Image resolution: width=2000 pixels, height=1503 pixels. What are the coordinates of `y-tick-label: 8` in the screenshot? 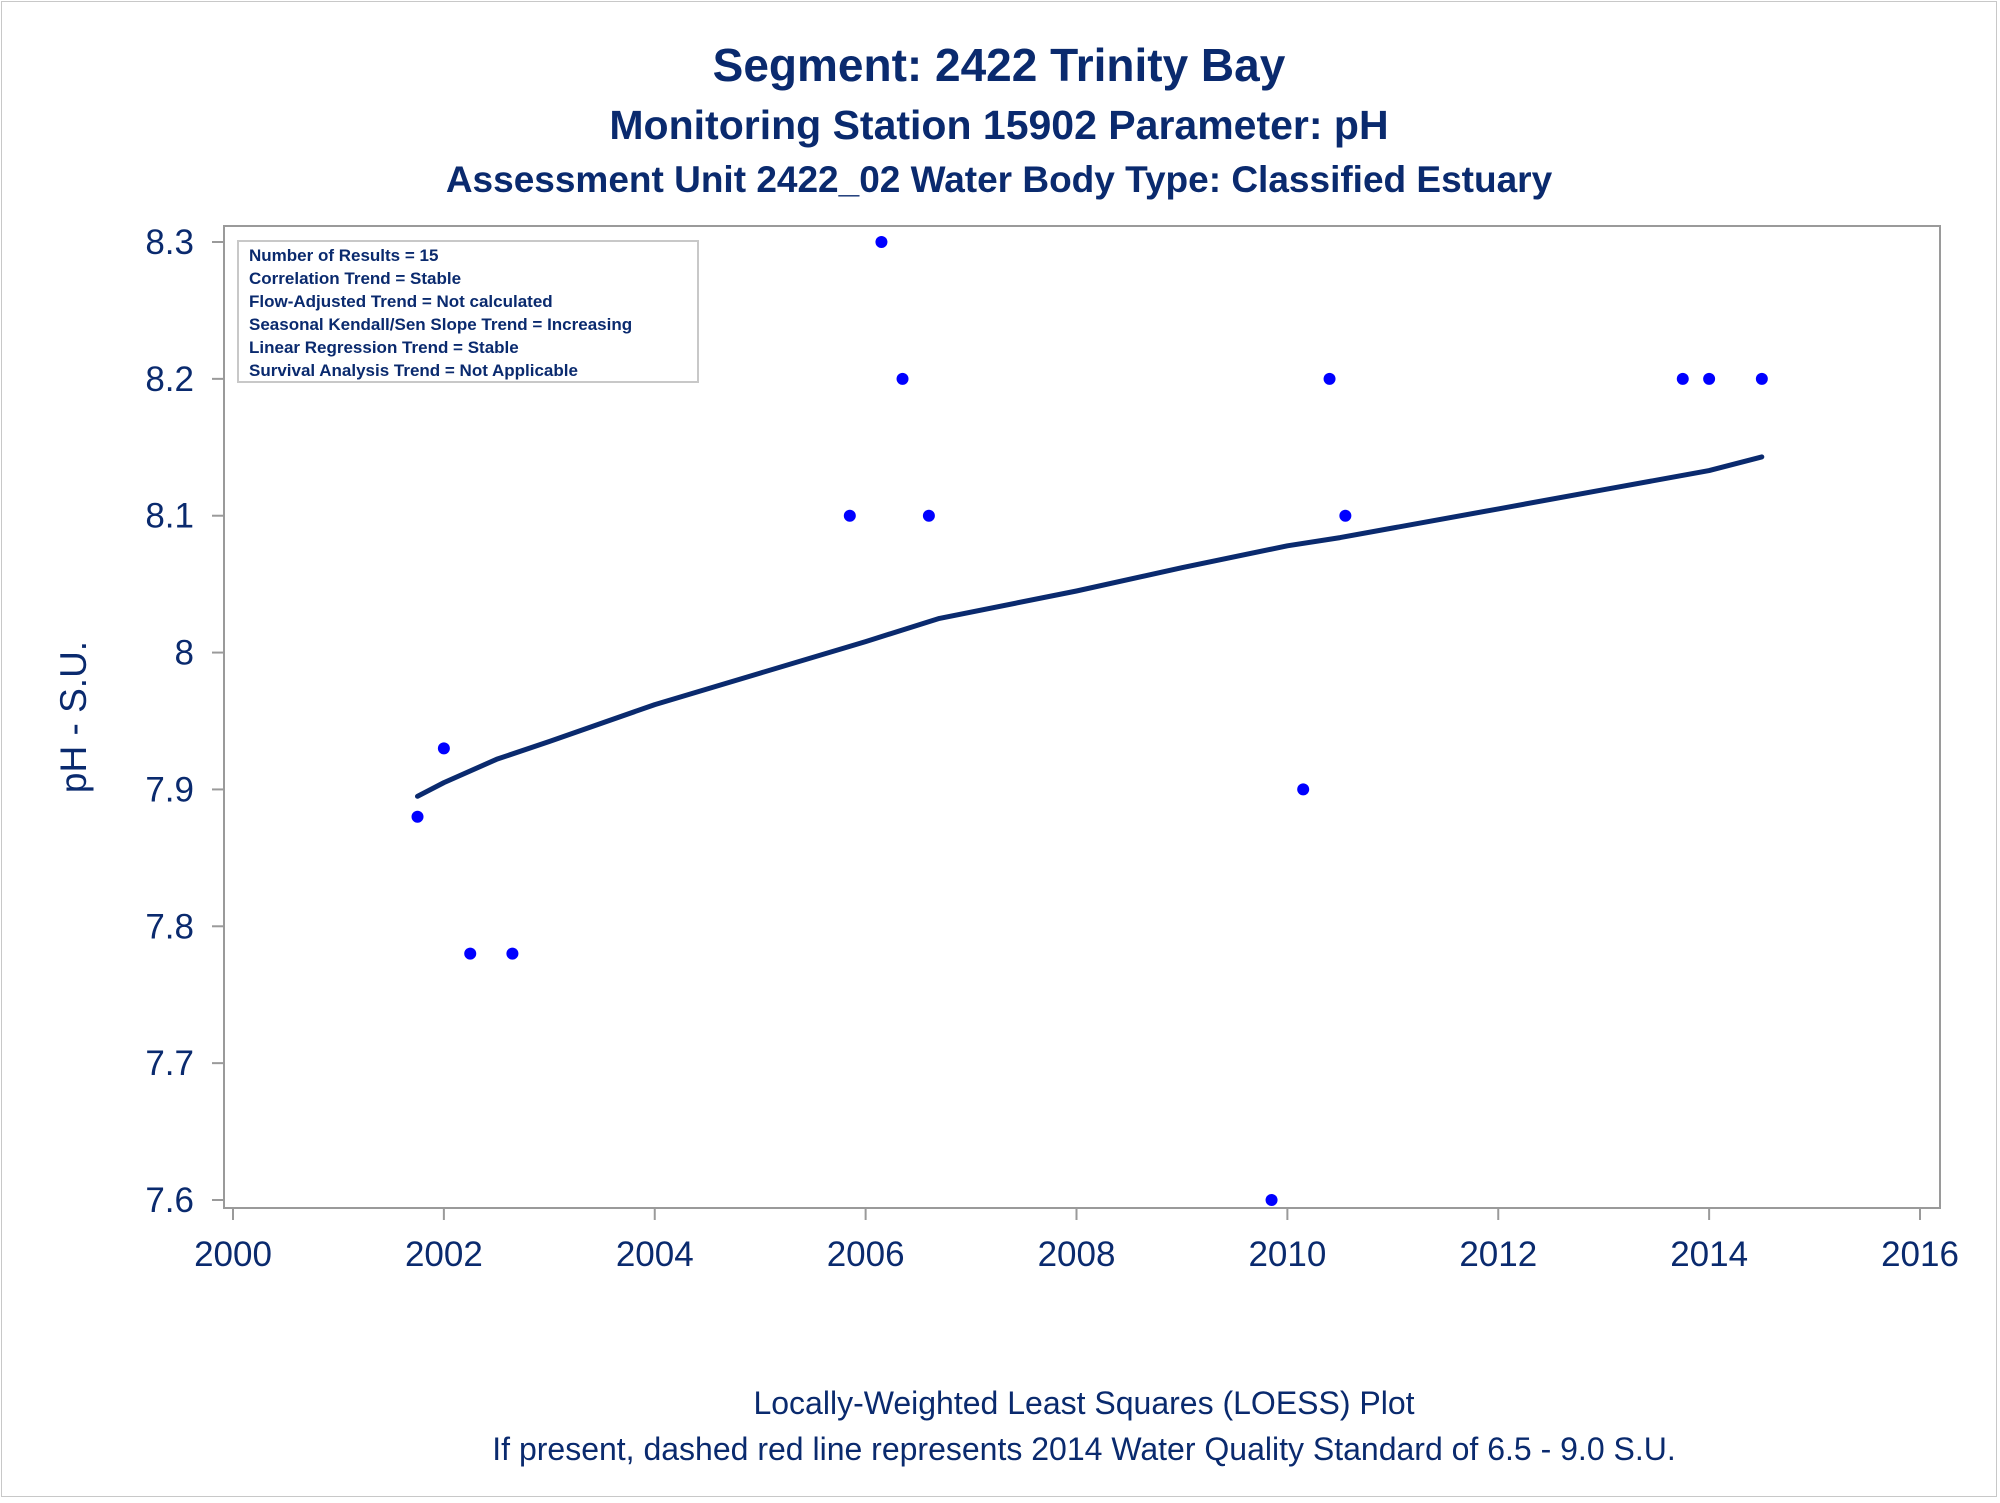 It's located at (184, 653).